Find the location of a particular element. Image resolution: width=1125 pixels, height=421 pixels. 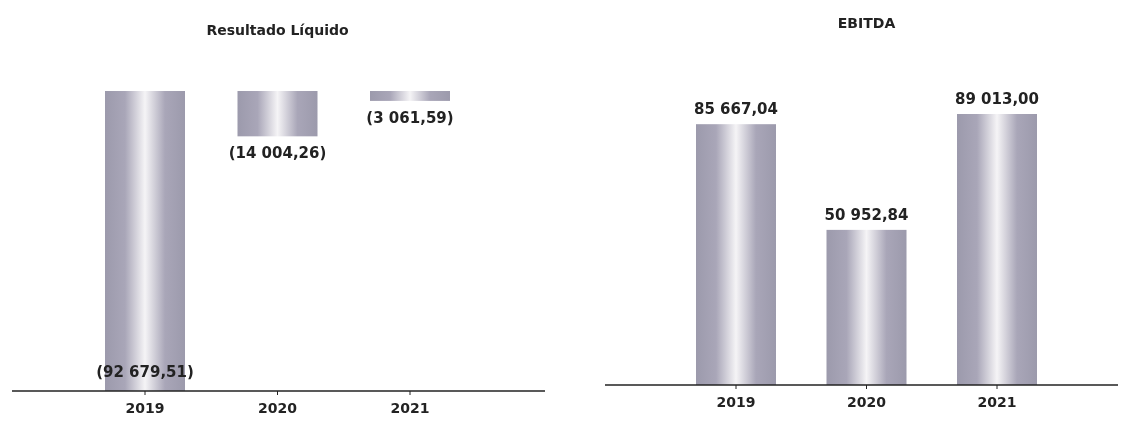

data-label: 89 013,00 is located at coordinates (997, 99).